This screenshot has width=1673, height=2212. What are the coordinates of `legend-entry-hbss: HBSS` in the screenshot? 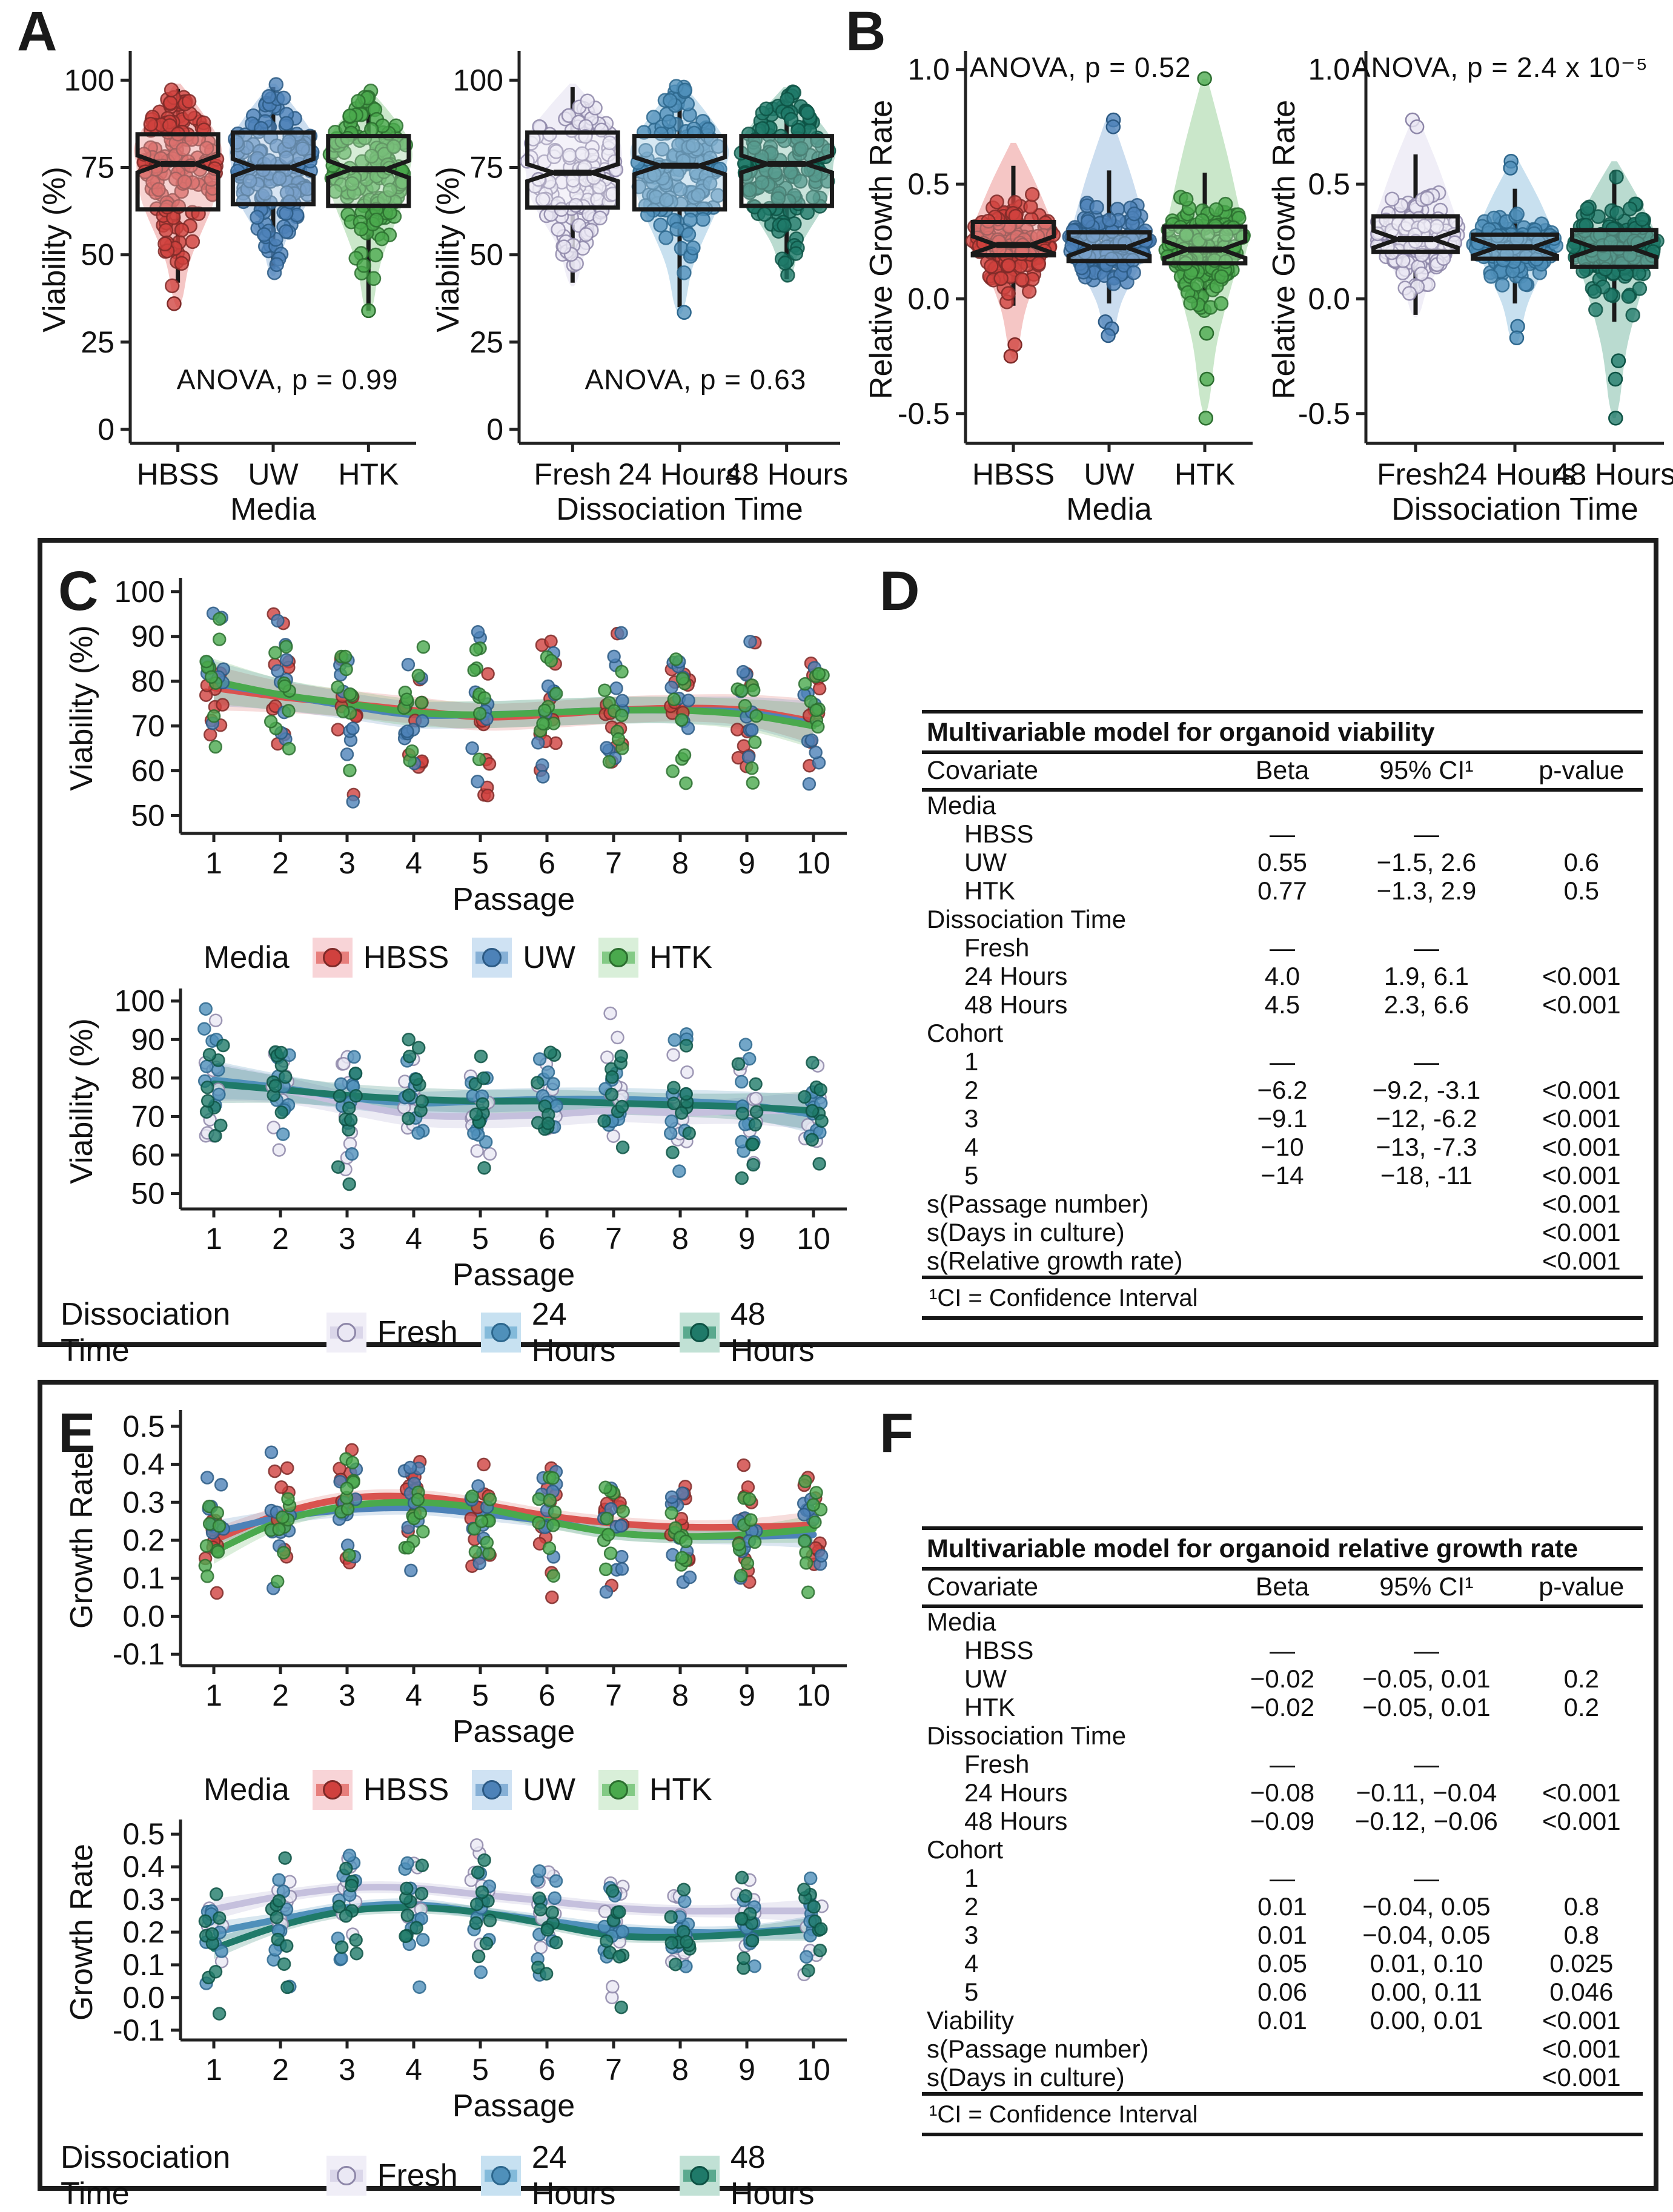 It's located at (380, 1790).